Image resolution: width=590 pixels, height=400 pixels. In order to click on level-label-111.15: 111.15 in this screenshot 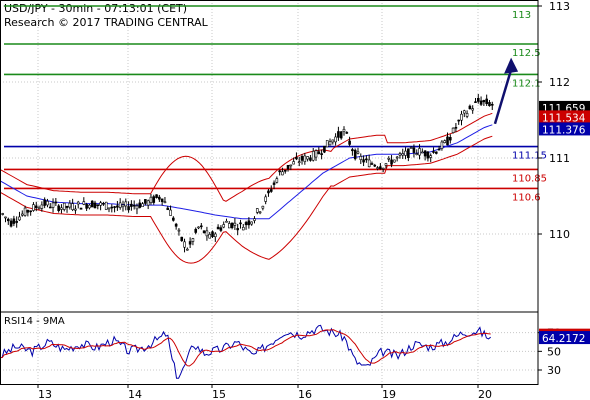, I will do `click(529, 156)`.